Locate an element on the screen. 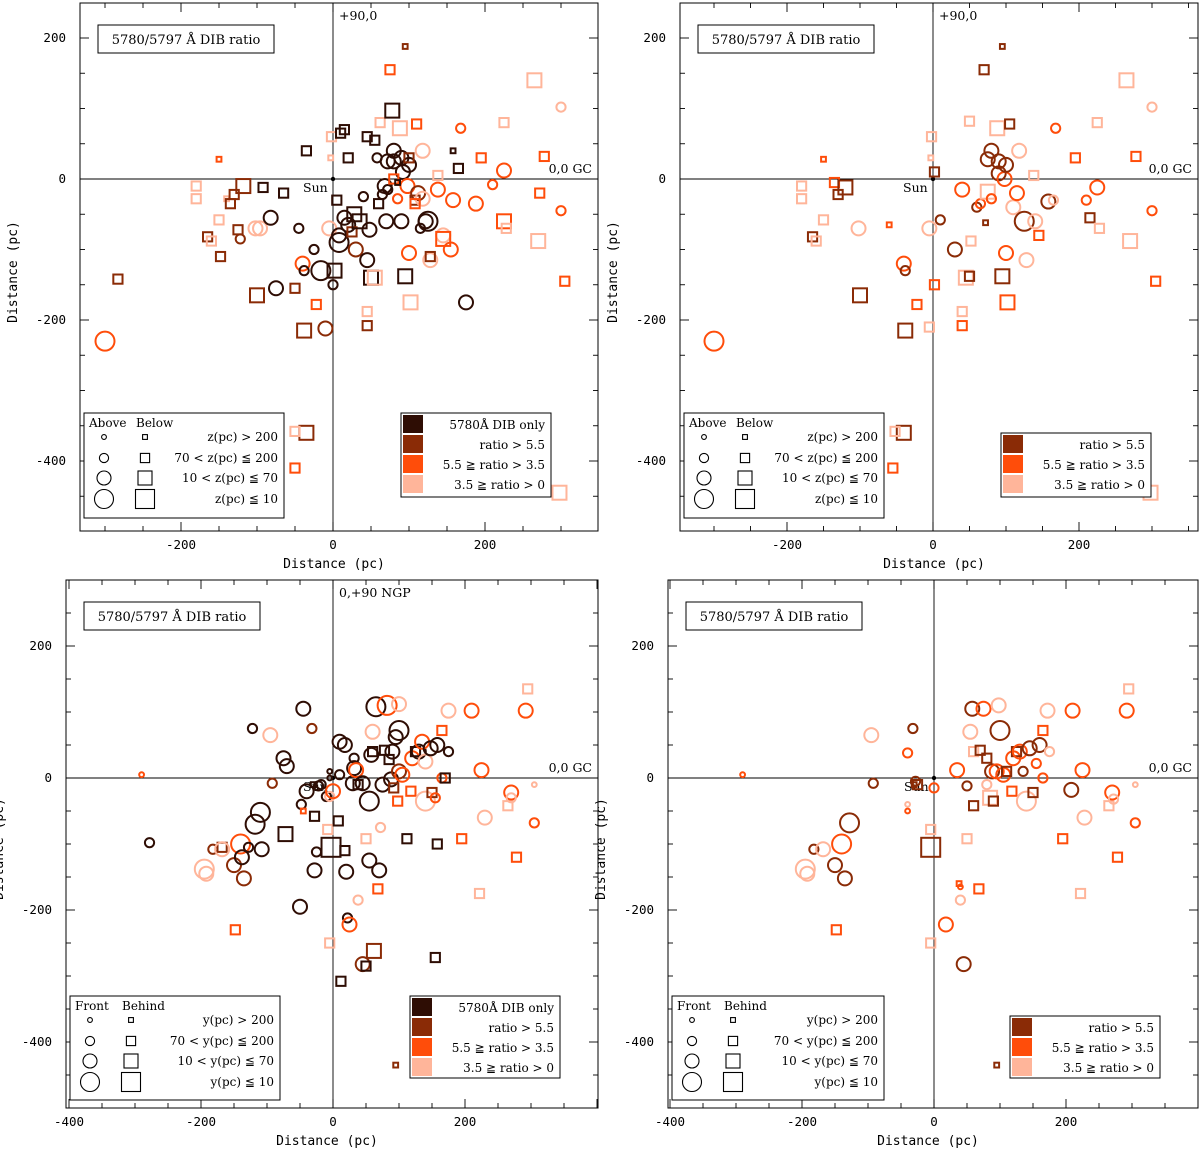 This screenshot has height=1154, width=1200. y-direction-label: 0,+90 NGP is located at coordinates (375, 592).